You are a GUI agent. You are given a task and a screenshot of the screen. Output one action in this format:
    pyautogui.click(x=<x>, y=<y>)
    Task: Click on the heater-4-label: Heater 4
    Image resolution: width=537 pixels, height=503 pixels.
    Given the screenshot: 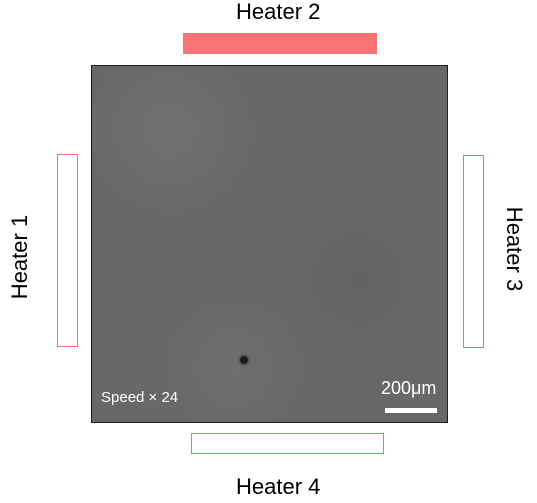 What is the action you would take?
    pyautogui.click(x=278, y=486)
    